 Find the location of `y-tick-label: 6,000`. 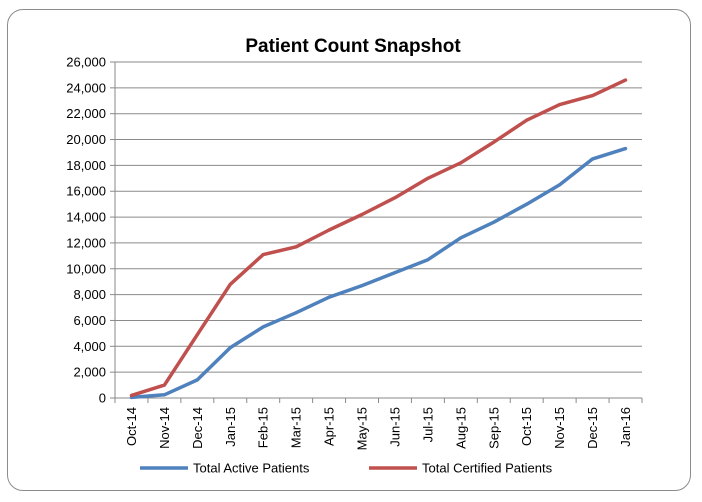

y-tick-label: 6,000 is located at coordinates (89, 320).